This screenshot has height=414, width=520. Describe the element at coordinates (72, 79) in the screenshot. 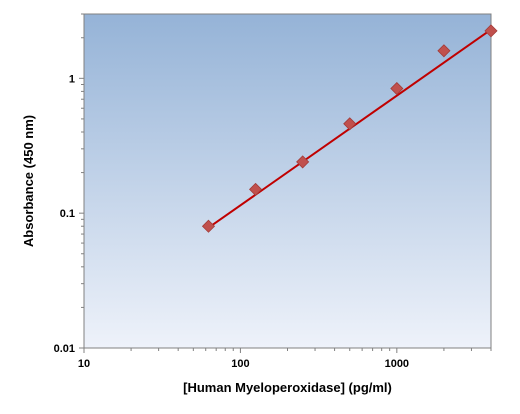

I see `y-tick-label: 1` at that location.